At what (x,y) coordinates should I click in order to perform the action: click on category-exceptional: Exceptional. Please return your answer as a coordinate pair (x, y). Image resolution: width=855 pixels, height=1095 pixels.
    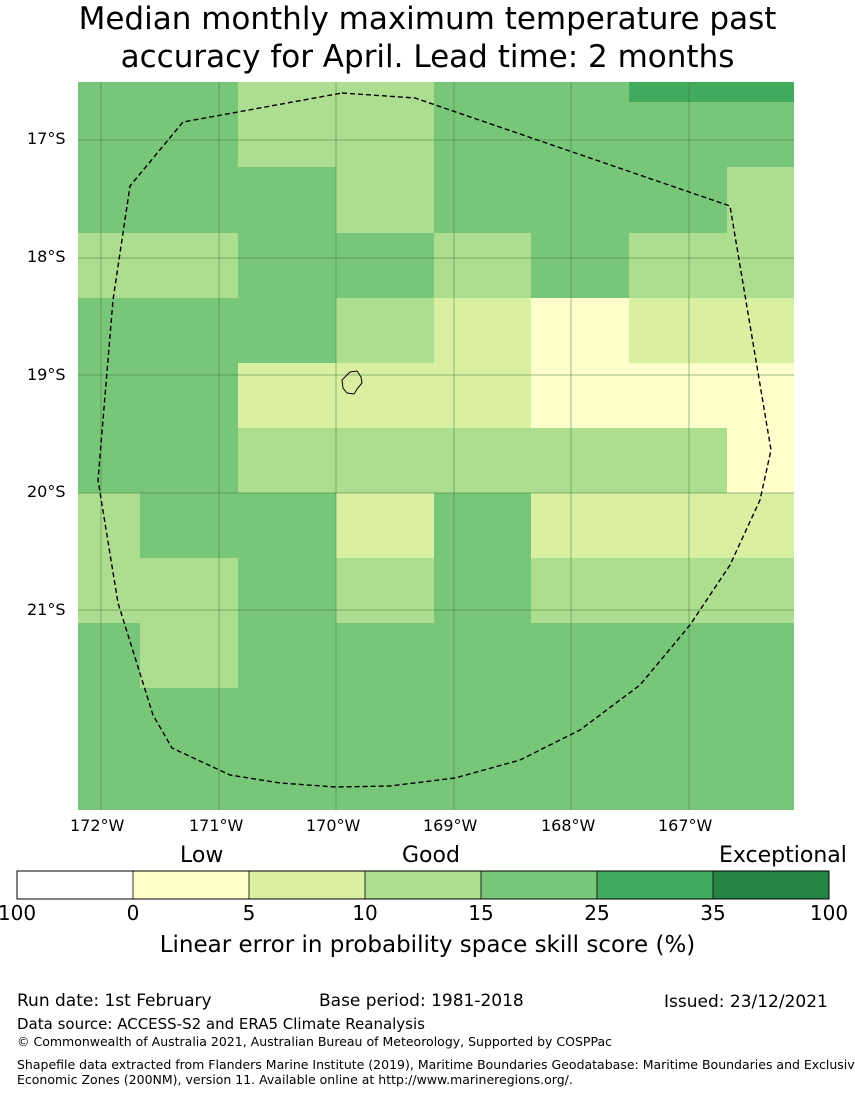
    Looking at the image, I should click on (783, 855).